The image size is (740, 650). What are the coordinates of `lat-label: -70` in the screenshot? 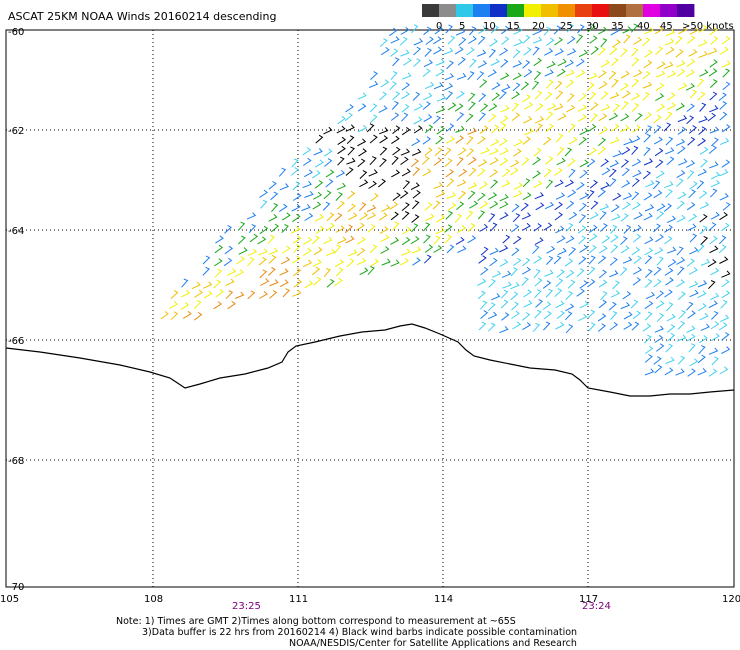 It's located at (16, 587).